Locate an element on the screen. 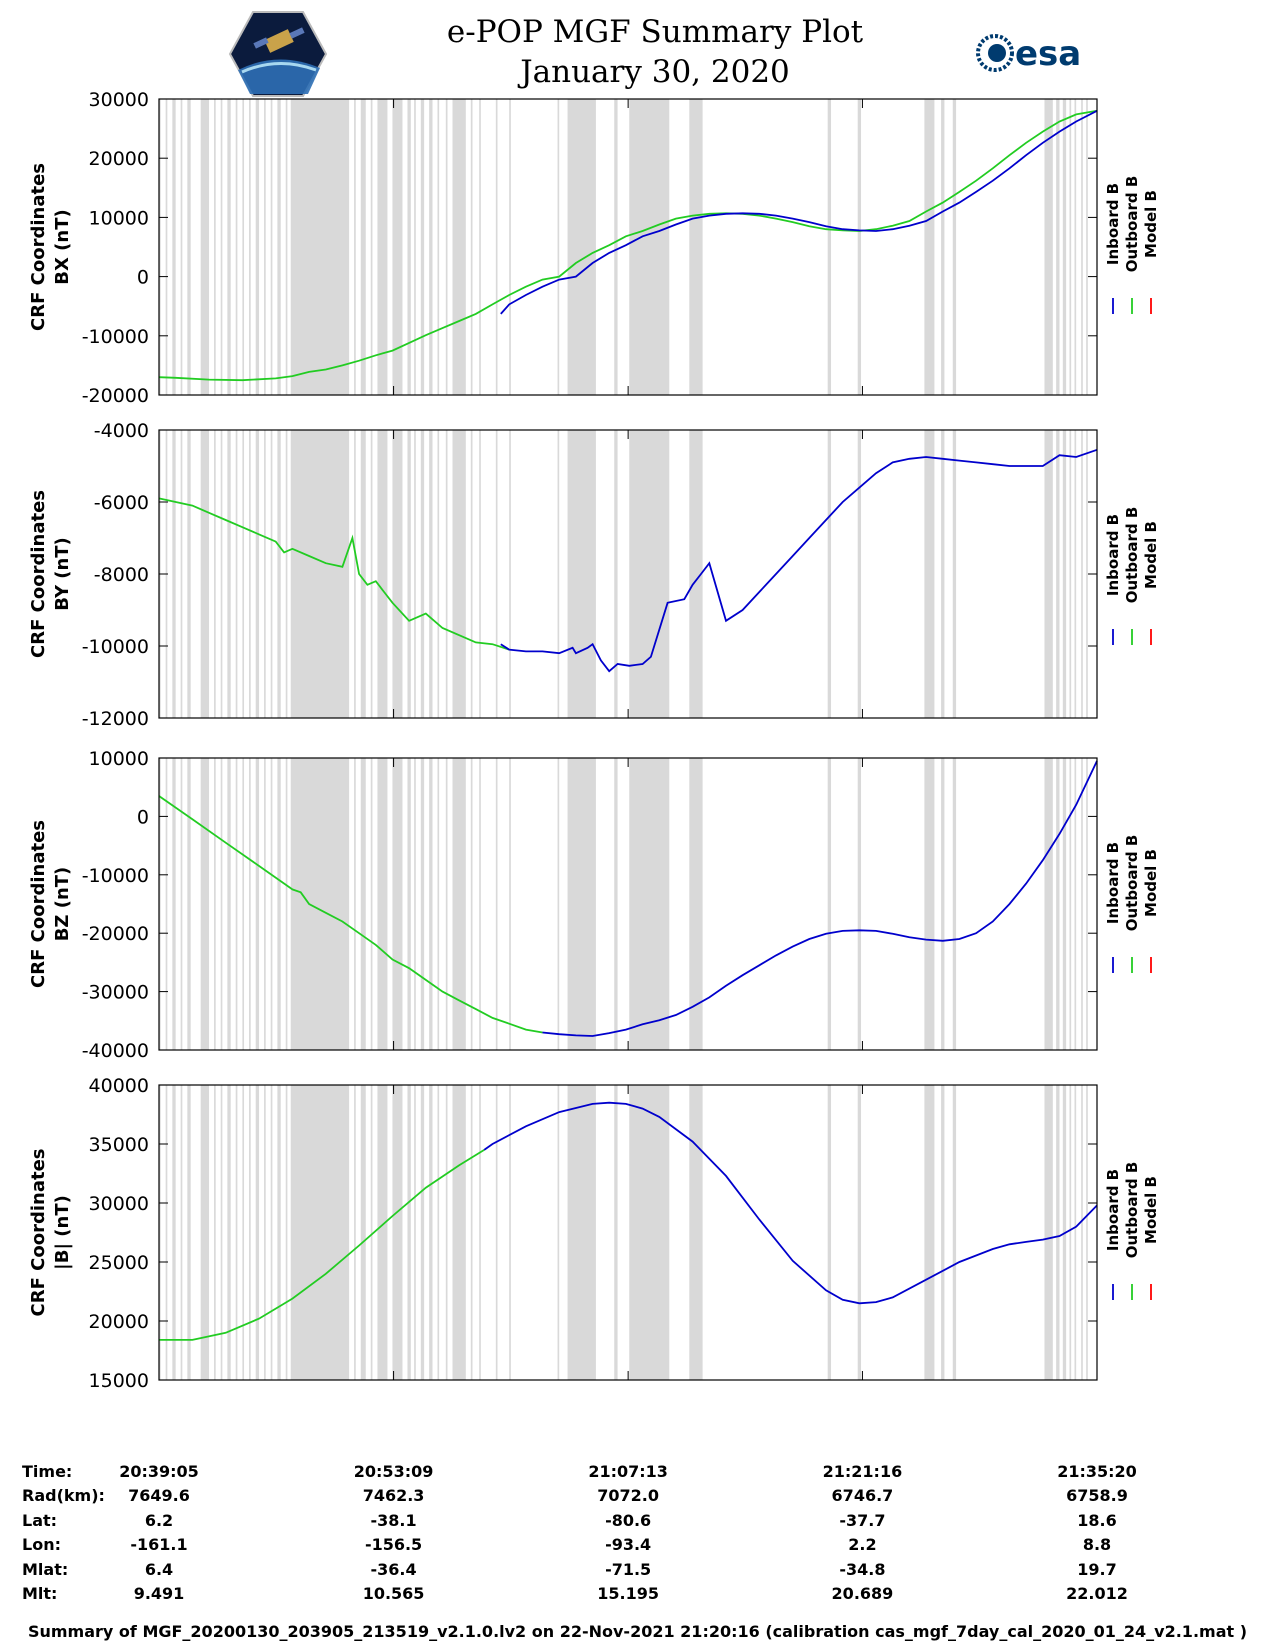 This screenshot has width=1275, height=1650. info-cell-mlat: -36.4 is located at coordinates (393, 1569).